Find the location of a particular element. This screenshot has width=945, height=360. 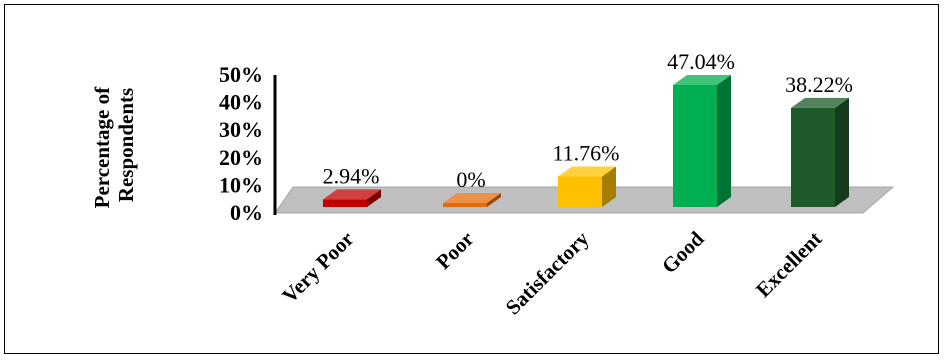

y-tick-label: 40% is located at coordinates (241, 102).